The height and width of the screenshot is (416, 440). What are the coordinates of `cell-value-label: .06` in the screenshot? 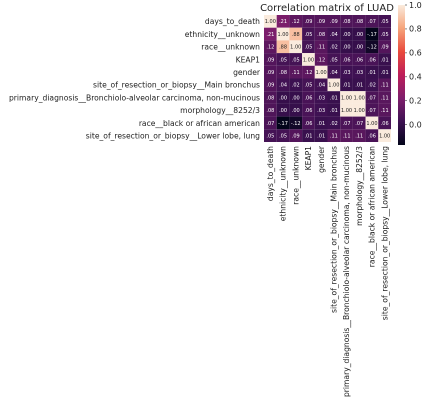 It's located at (308, 124).